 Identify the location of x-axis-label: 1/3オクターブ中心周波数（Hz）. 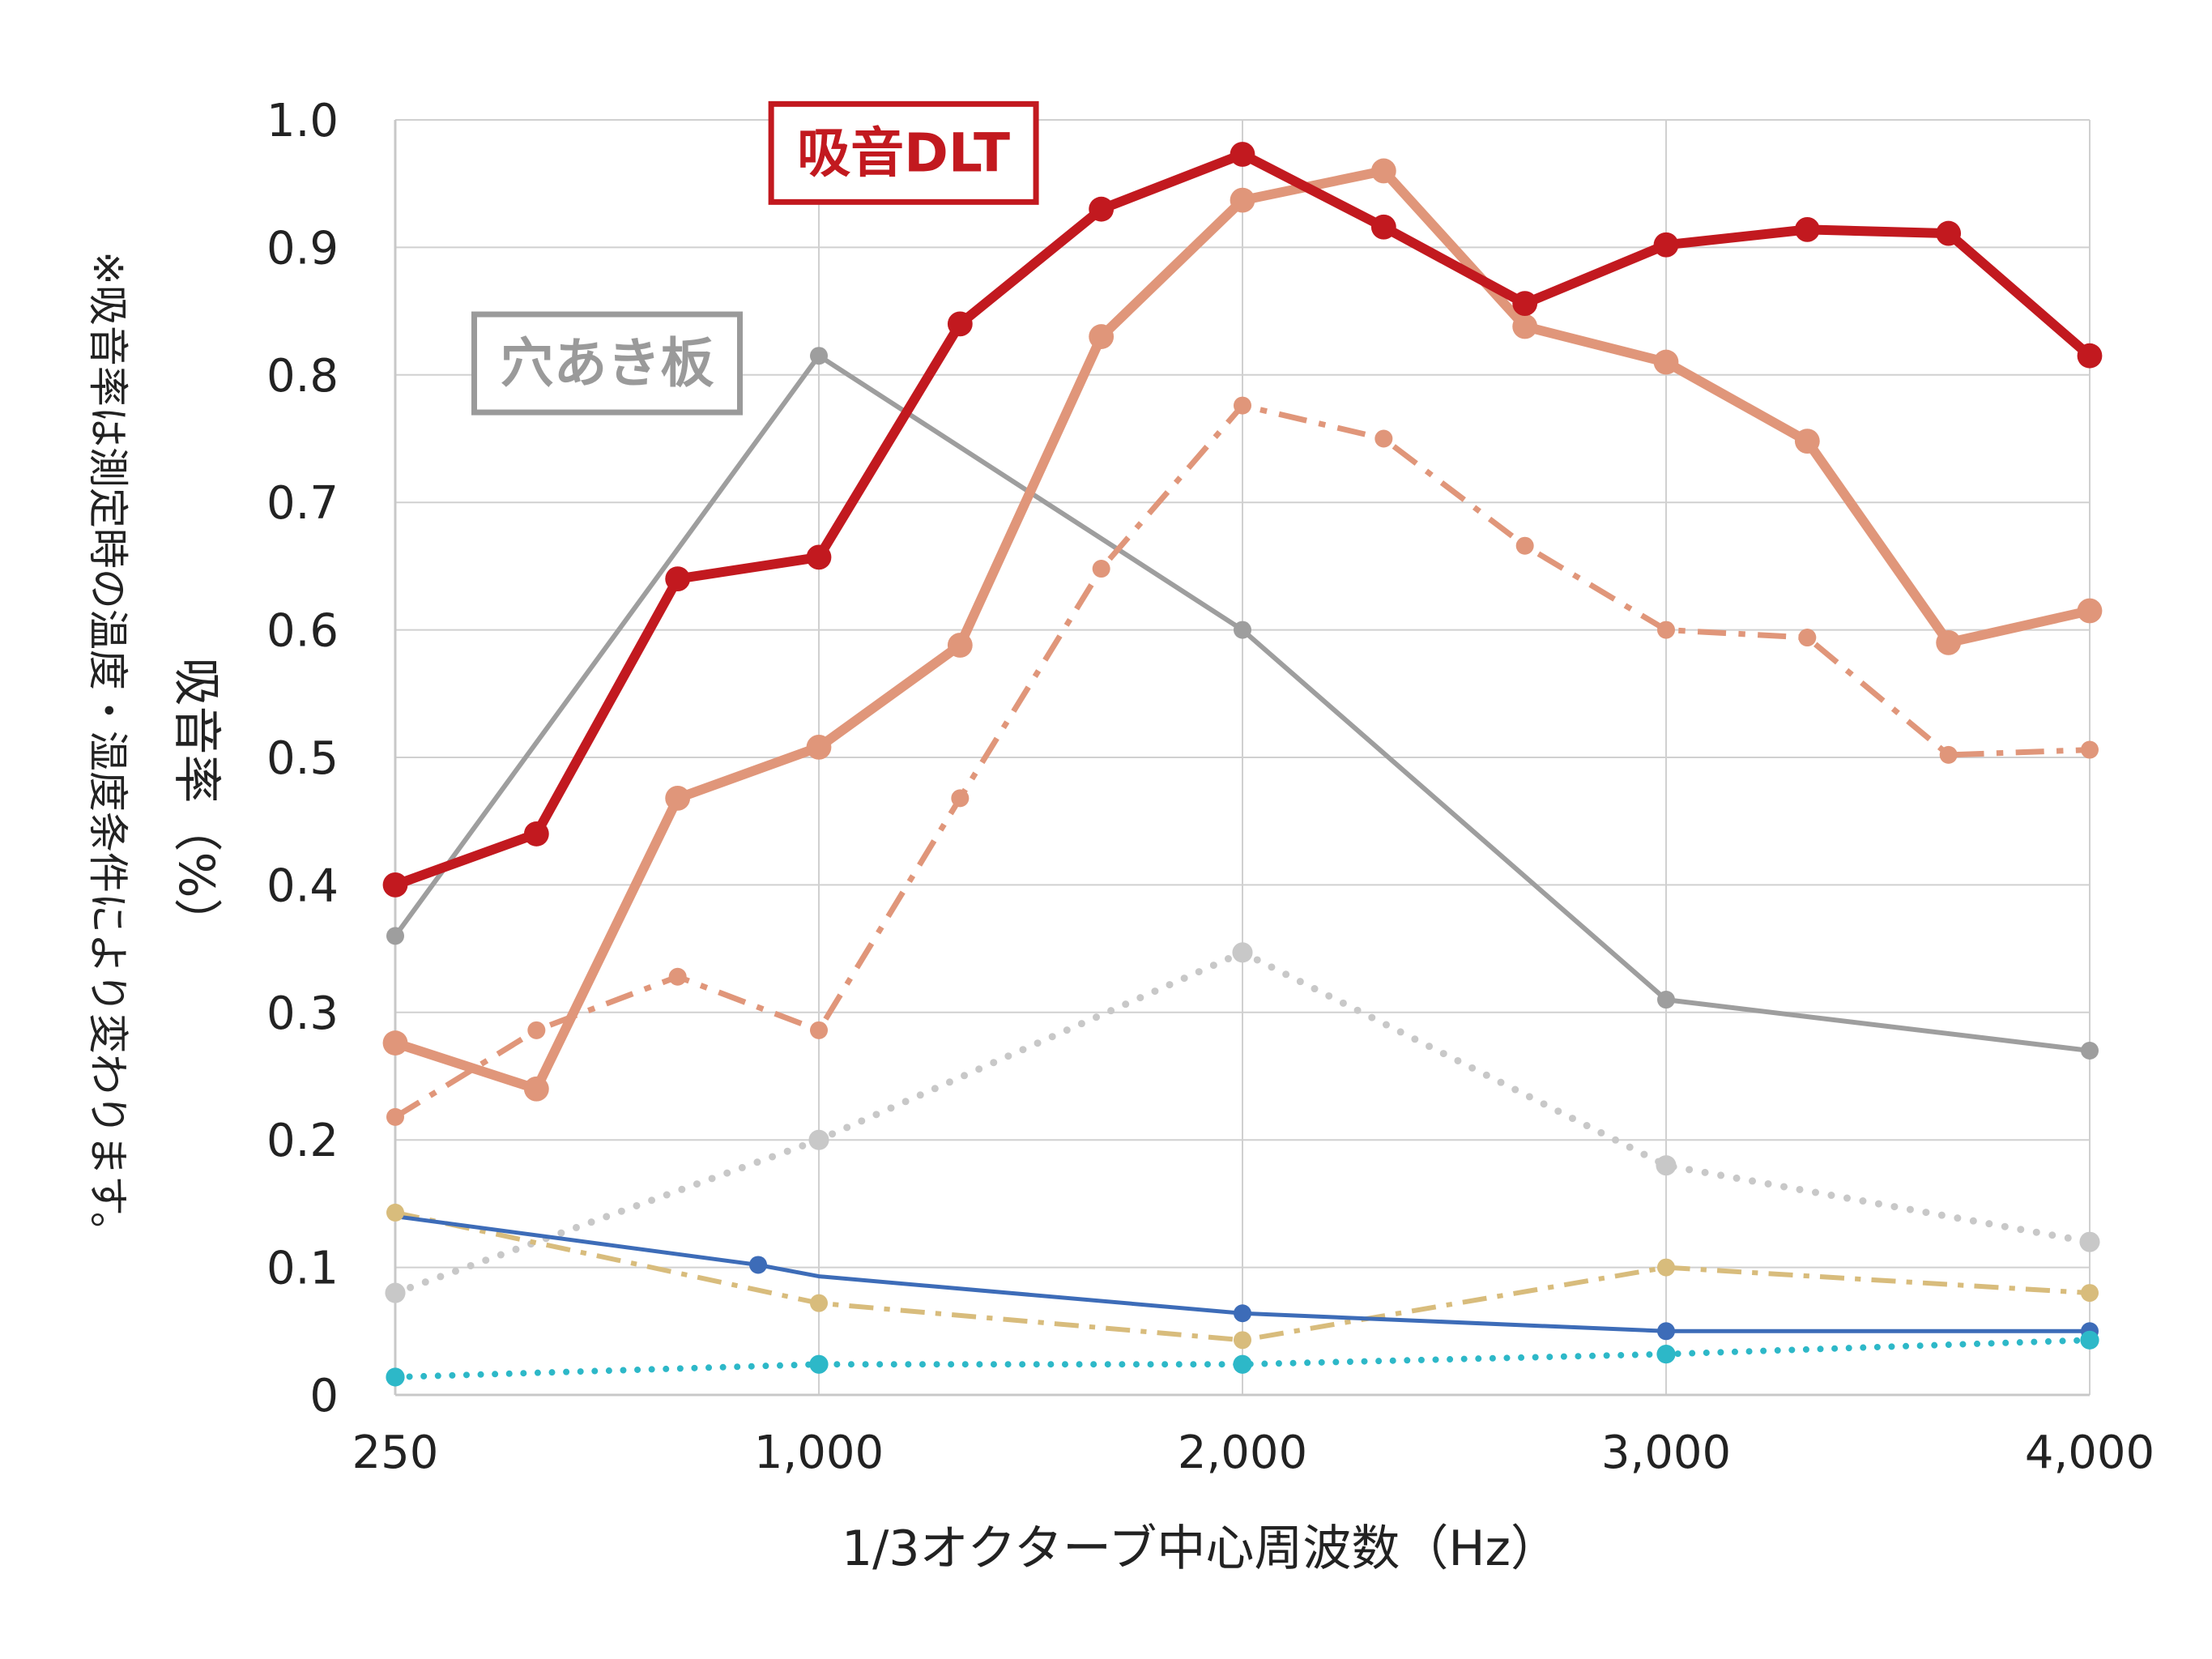
(1200, 1548).